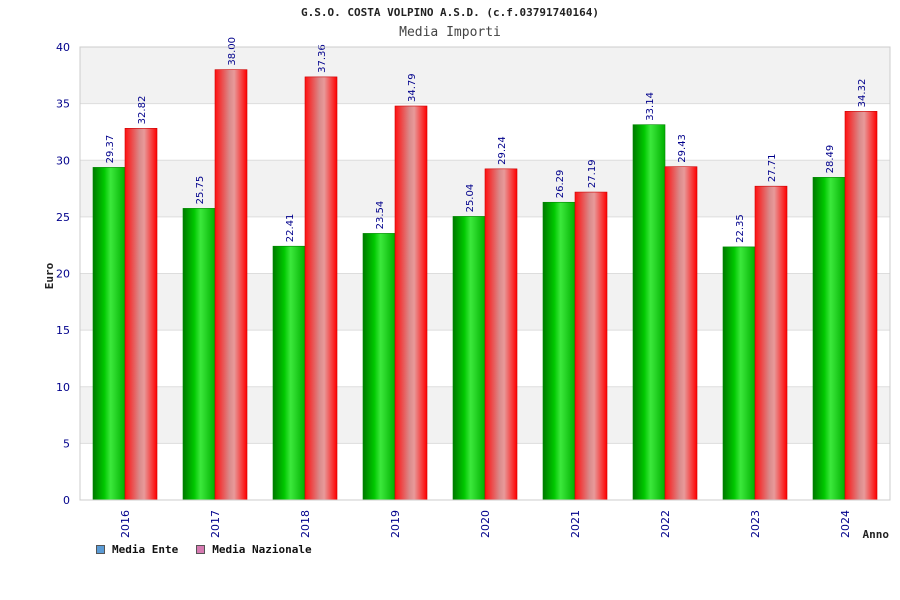 This screenshot has width=900, height=600. I want to click on bar-media-nazionale-2020, so click(501, 334).